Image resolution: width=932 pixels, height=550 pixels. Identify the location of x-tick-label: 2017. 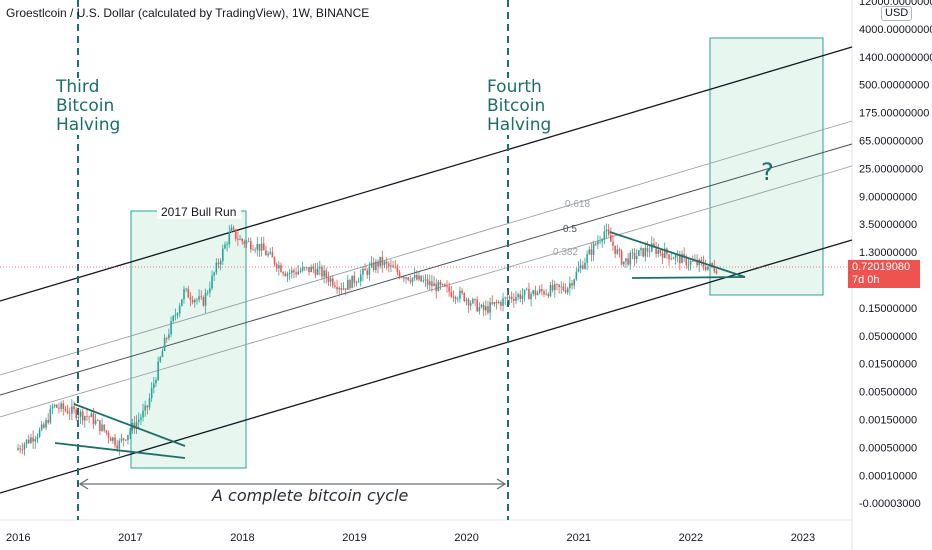
(130, 538).